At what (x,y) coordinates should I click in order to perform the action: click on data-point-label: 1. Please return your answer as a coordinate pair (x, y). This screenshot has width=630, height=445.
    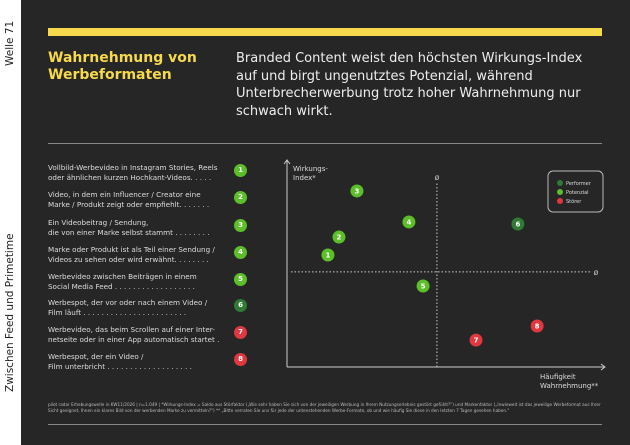
    Looking at the image, I should click on (328, 256).